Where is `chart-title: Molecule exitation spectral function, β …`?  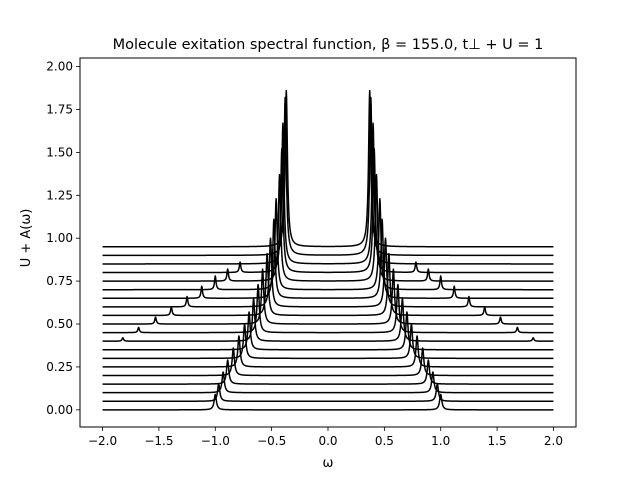
chart-title: Molecule exitation spectral function, β … is located at coordinates (328, 45).